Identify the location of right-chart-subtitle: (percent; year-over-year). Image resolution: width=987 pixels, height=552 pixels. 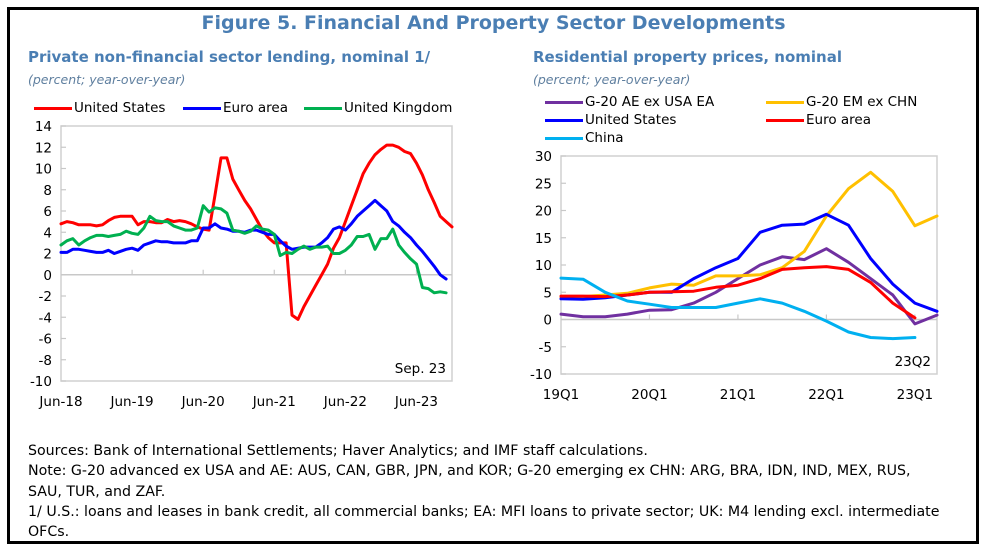
(612, 79).